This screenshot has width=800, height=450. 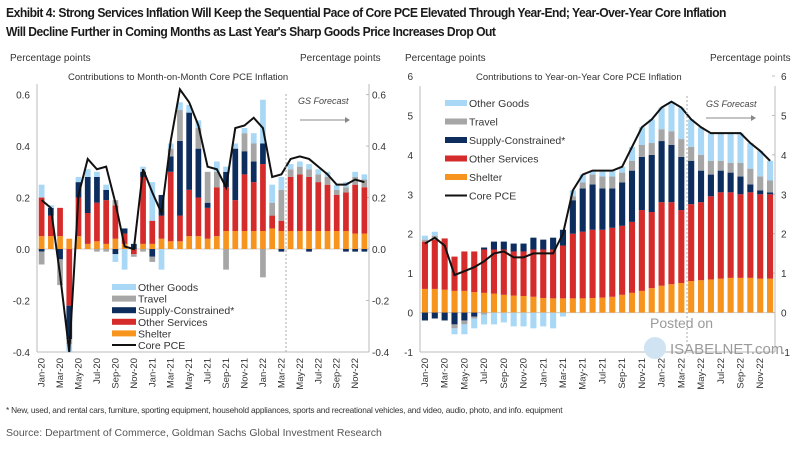 I want to click on x-tick-label: Nov-21, so click(x=642, y=373).